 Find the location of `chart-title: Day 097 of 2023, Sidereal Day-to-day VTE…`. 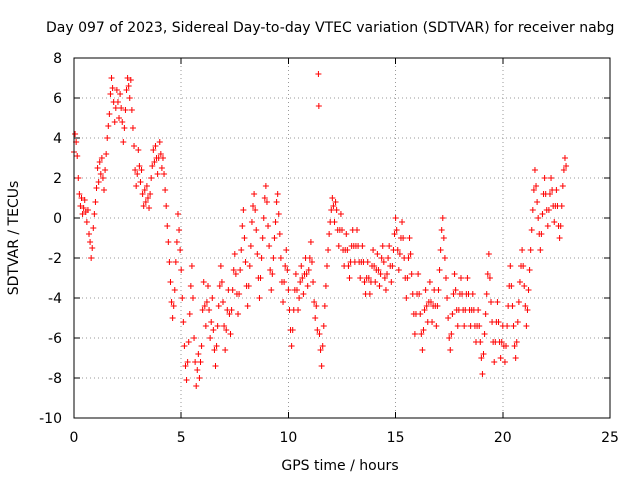

chart-title: Day 097 of 2023, Sidereal Day-to-day VTE… is located at coordinates (330, 28).